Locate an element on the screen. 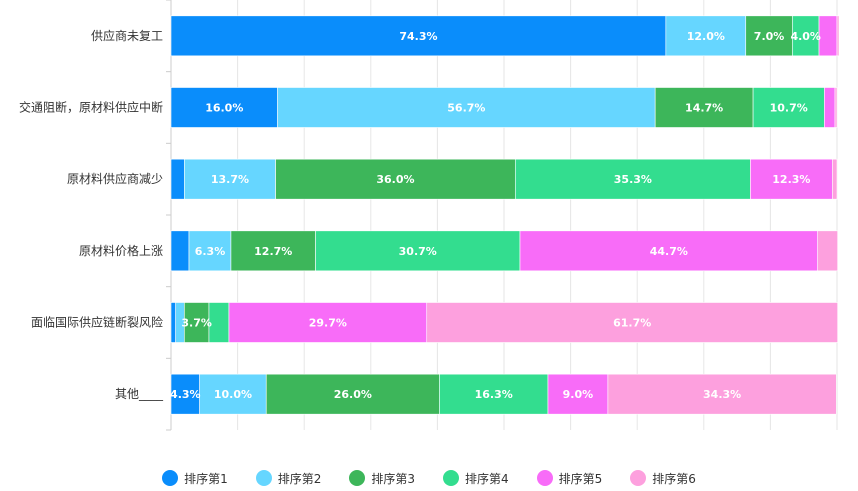  category-label: 其他____ is located at coordinates (139, 394).